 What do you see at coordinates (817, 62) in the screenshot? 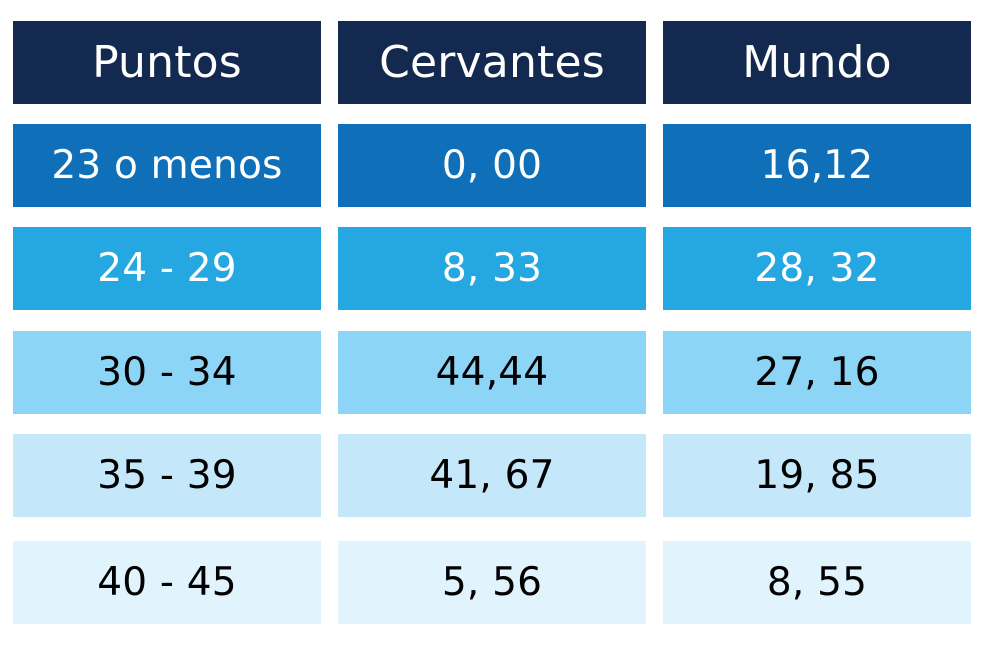
I see `header-cell-mundo: Mundo` at bounding box center [817, 62].